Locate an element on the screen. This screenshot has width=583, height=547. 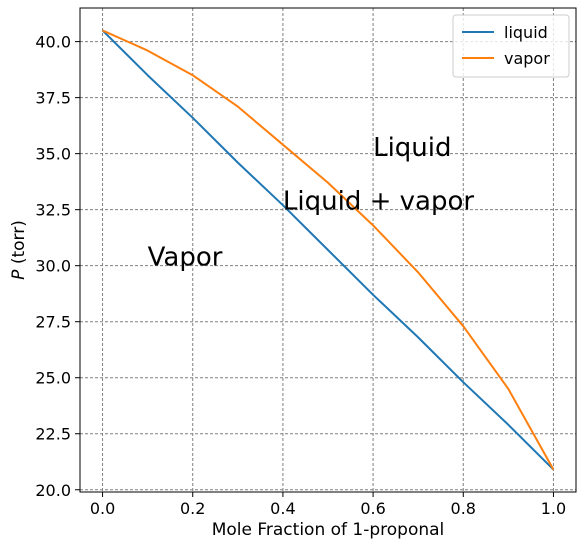
region-label: Vapor is located at coordinates (185, 258).